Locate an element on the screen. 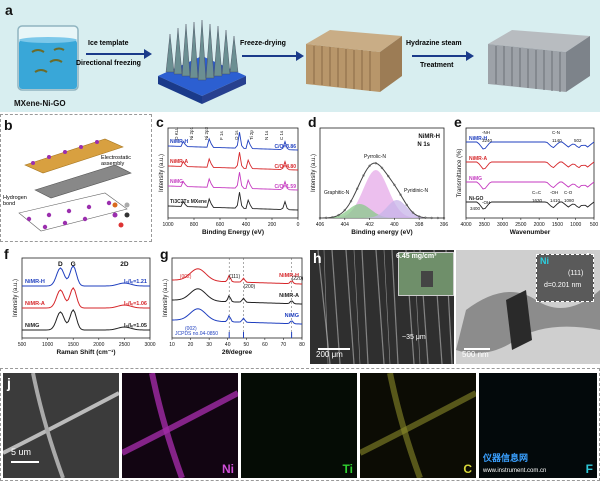 The height and width of the screenshot is (483, 600). annotation-label: 1080 is located at coordinates (569, 200).